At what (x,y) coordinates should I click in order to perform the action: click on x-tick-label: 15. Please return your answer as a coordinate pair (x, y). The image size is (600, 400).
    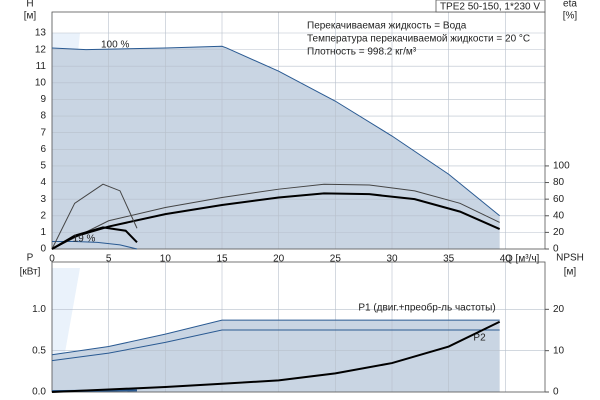
    Looking at the image, I should click on (222, 259).